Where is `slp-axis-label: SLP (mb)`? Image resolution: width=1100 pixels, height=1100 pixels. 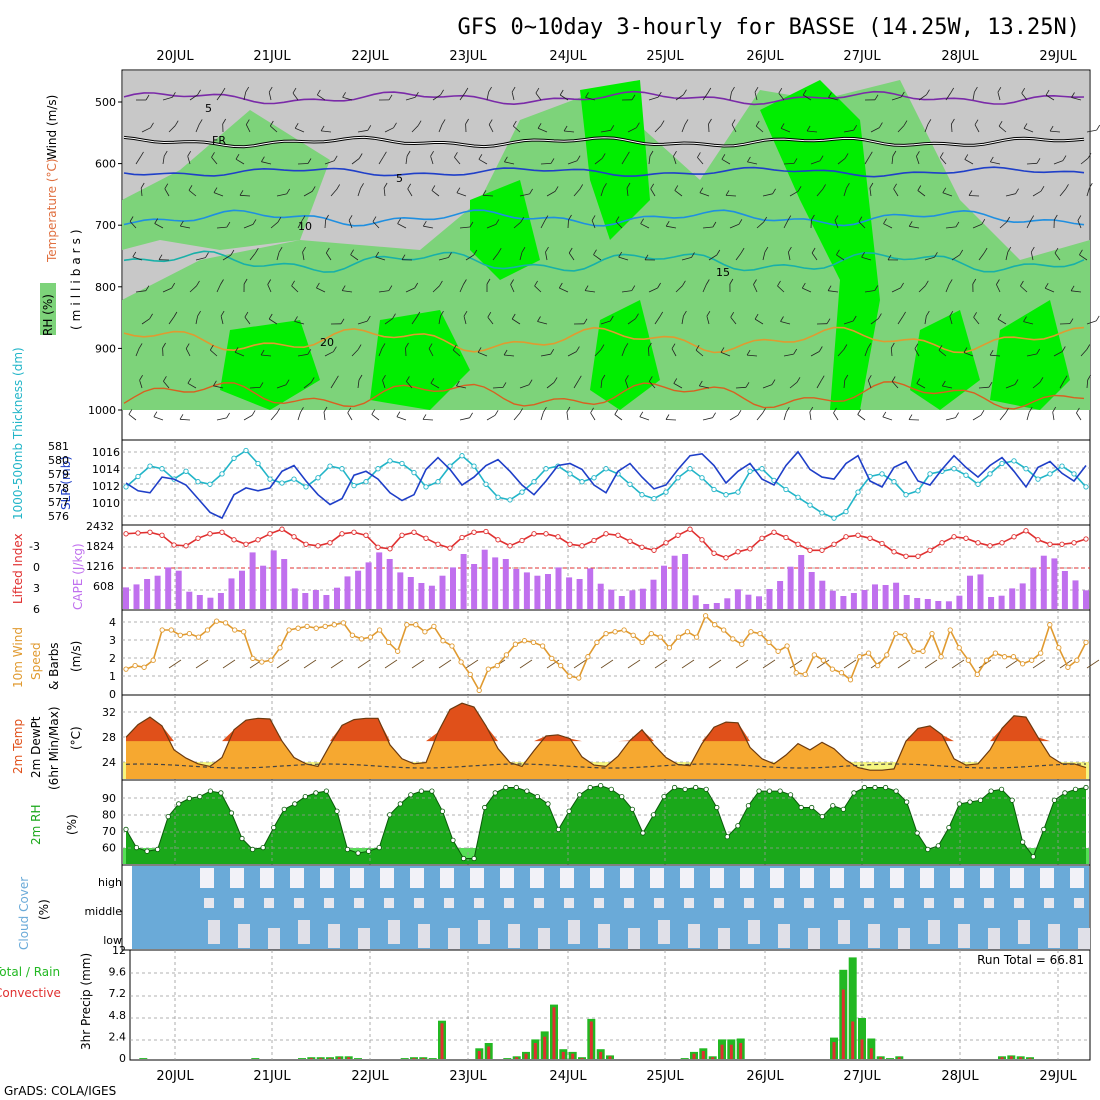 slp-axis-label: SLP (mb) is located at coordinates (66, 483).